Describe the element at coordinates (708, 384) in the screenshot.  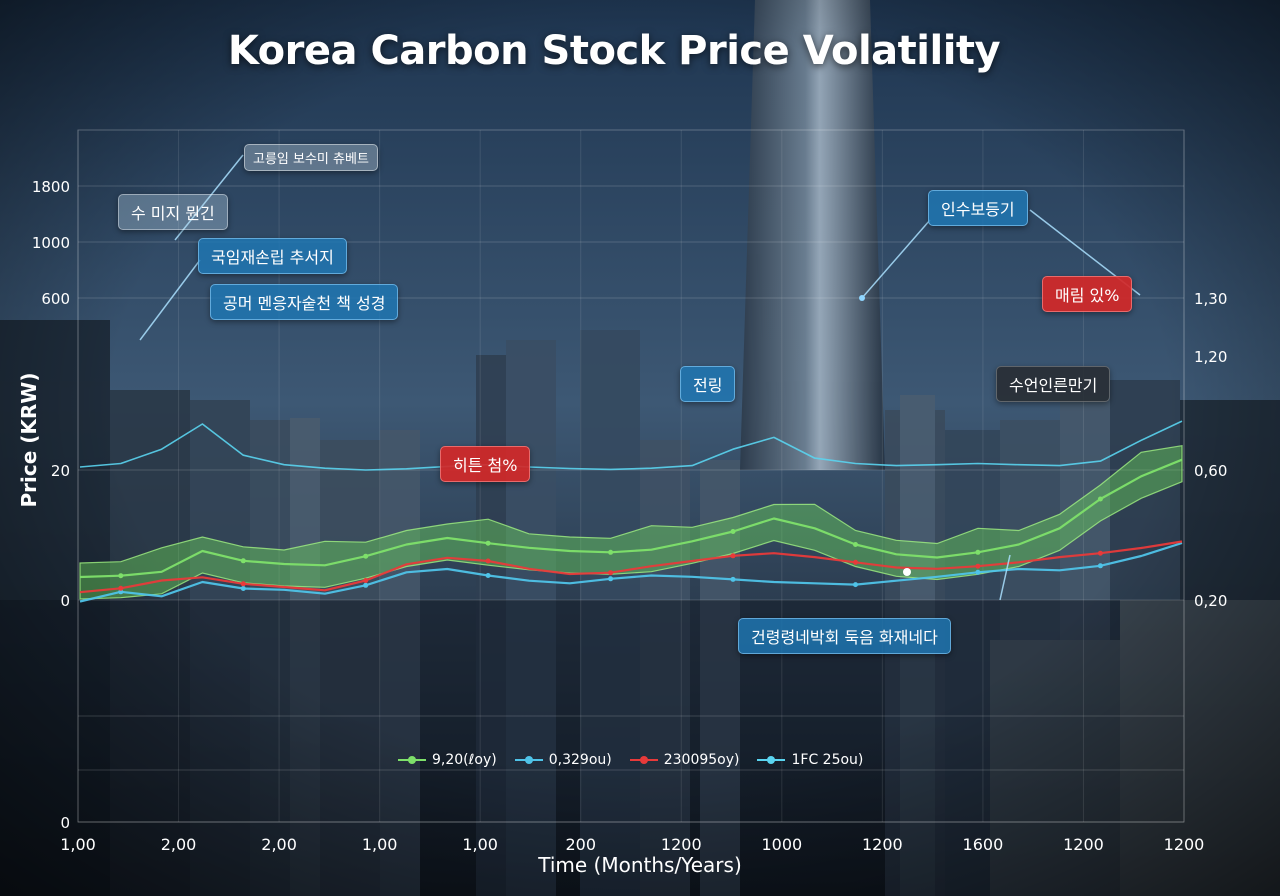
I see `callout-blue-3: 전링` at that location.